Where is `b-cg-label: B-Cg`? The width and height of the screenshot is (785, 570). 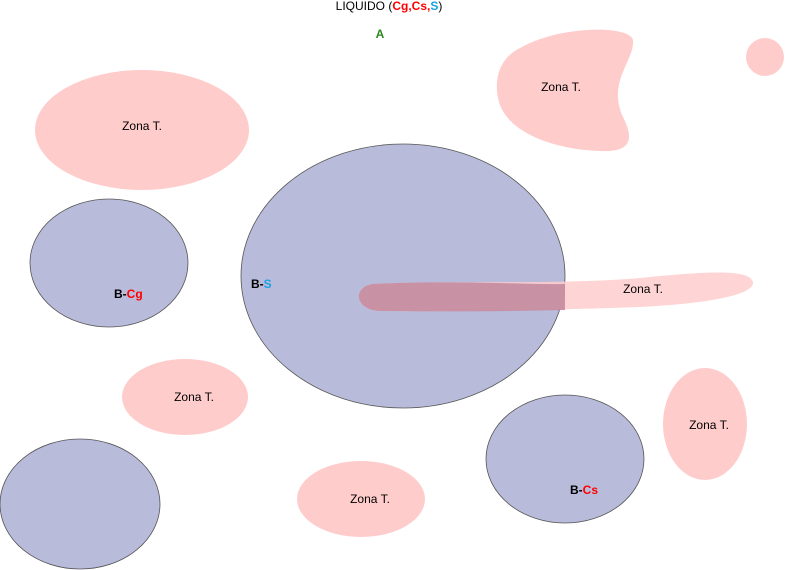 b-cg-label: B-Cg is located at coordinates (128, 294).